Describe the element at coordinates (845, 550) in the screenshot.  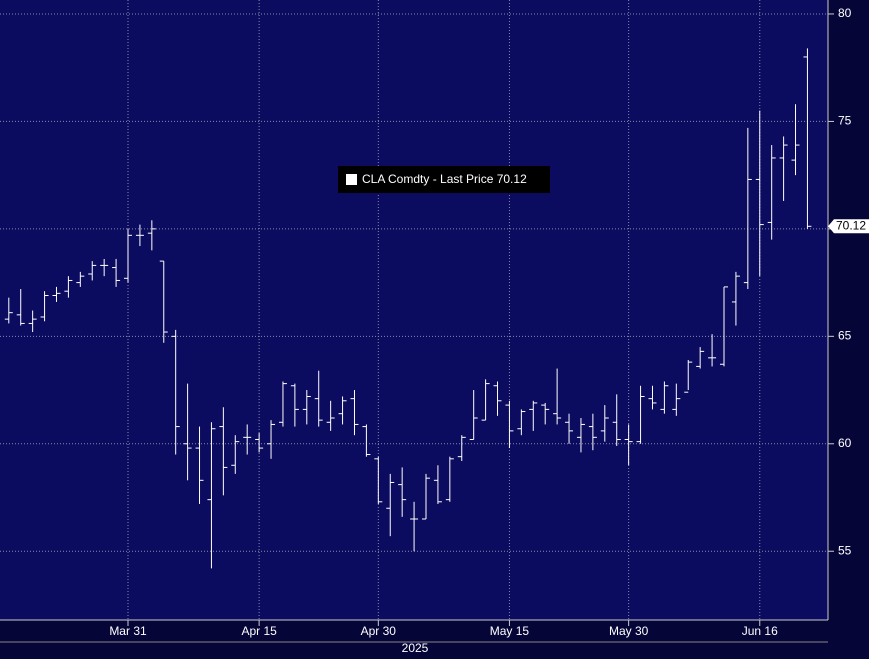
I see `y-tick-label: 55` at that location.